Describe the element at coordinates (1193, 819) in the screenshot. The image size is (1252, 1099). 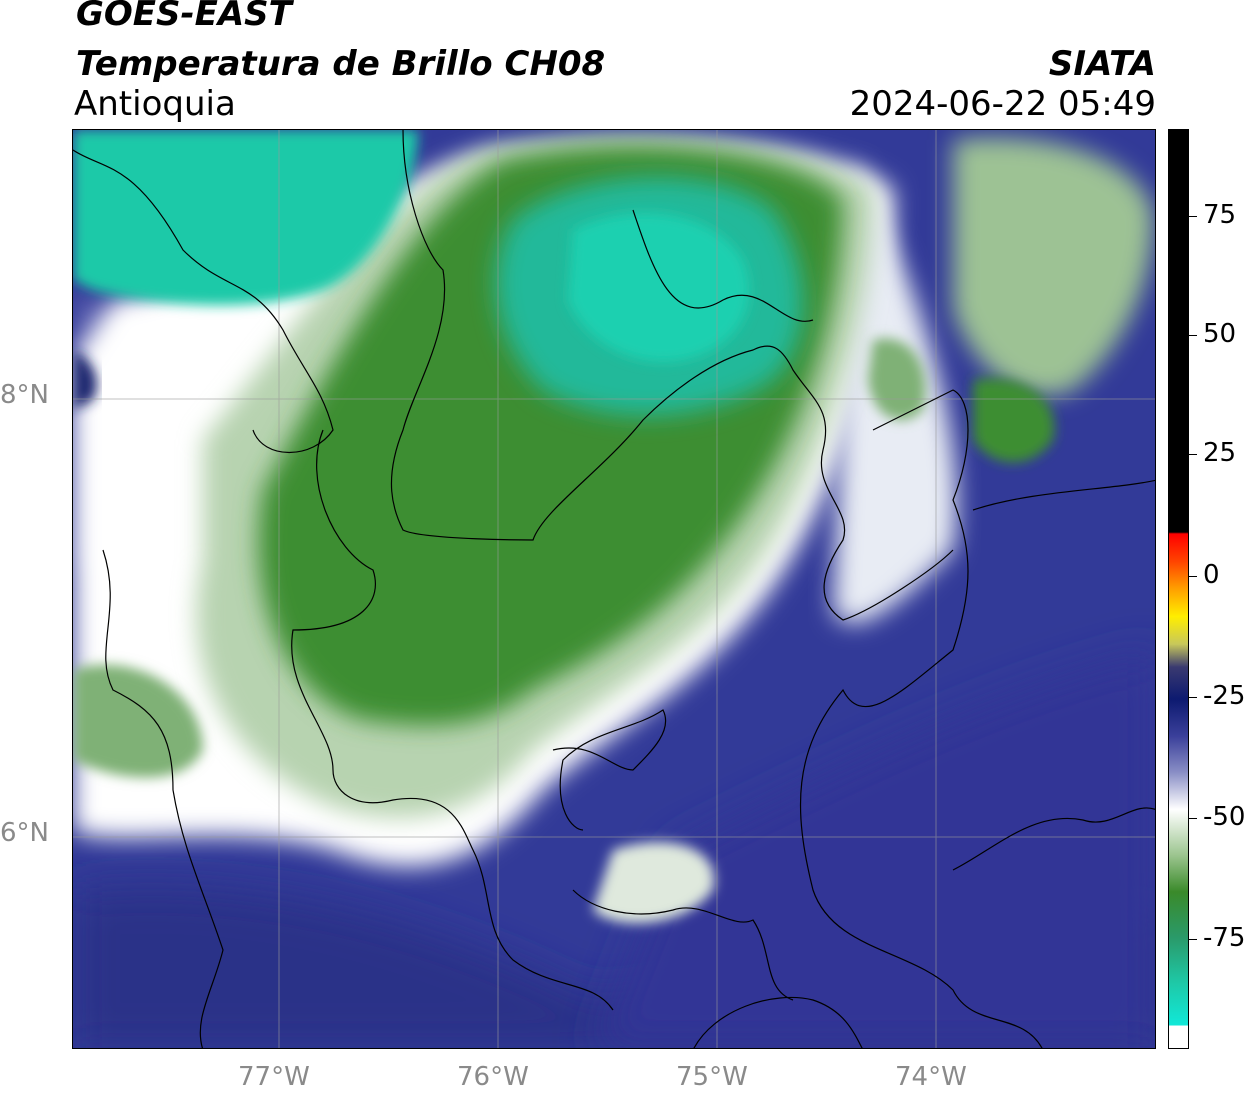
I see `colorbar-tick-neg50` at that location.